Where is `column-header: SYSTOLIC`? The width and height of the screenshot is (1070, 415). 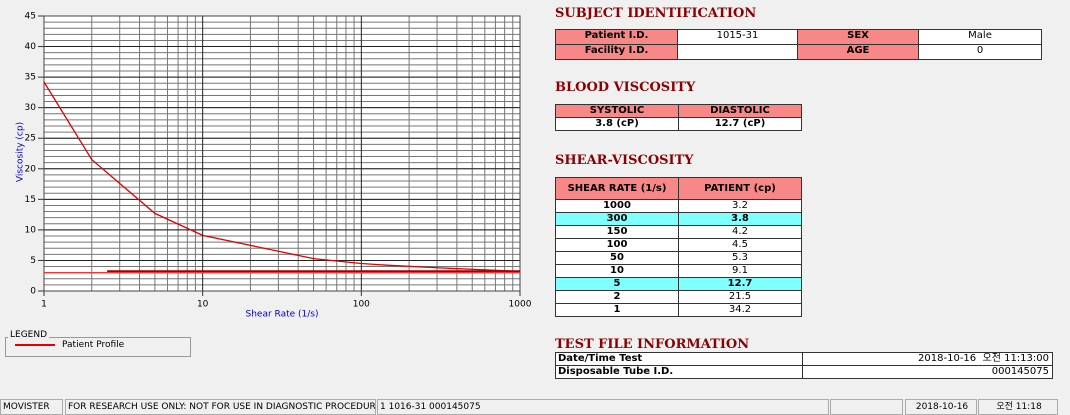
column-header: SYSTOLIC is located at coordinates (617, 111).